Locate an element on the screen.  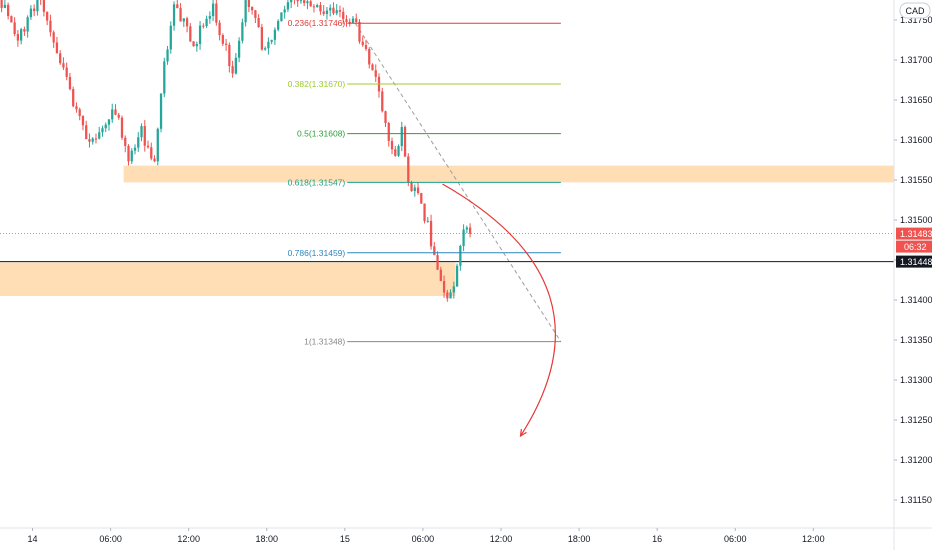
y-tick-label-12: 1.31150 is located at coordinates (916, 500).